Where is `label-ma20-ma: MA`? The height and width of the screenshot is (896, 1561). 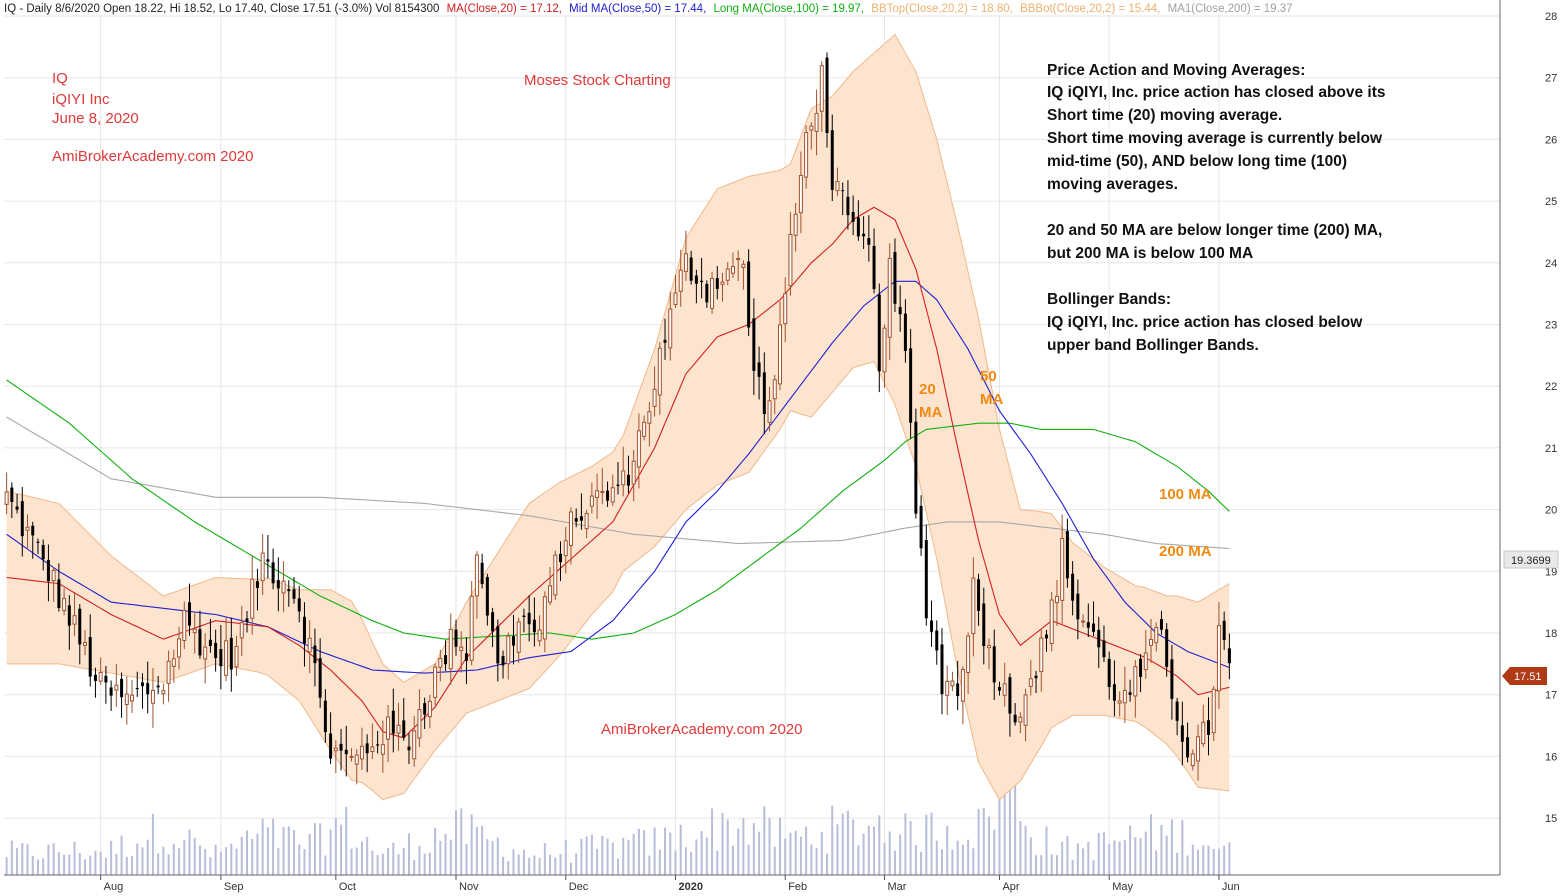 label-ma20-ma: MA is located at coordinates (930, 412).